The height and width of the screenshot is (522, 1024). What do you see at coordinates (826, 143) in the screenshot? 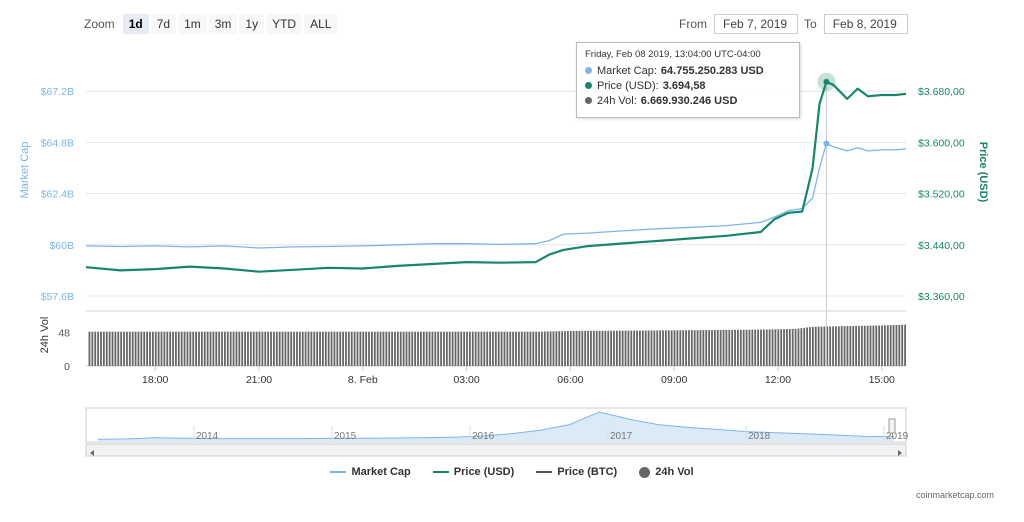
I see `market-cap-hover-marker` at bounding box center [826, 143].